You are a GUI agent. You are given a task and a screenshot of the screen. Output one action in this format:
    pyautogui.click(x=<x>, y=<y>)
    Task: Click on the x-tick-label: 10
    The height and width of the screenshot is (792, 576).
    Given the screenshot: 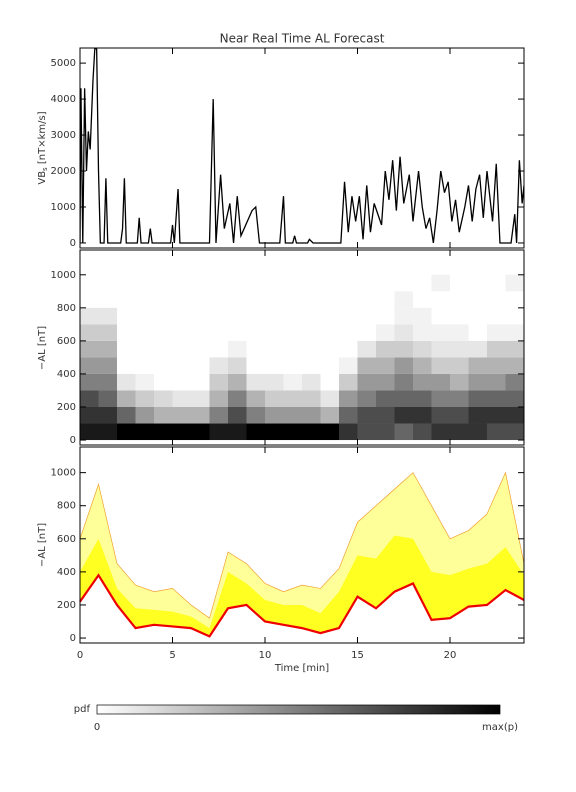 What is the action you would take?
    pyautogui.click(x=265, y=655)
    